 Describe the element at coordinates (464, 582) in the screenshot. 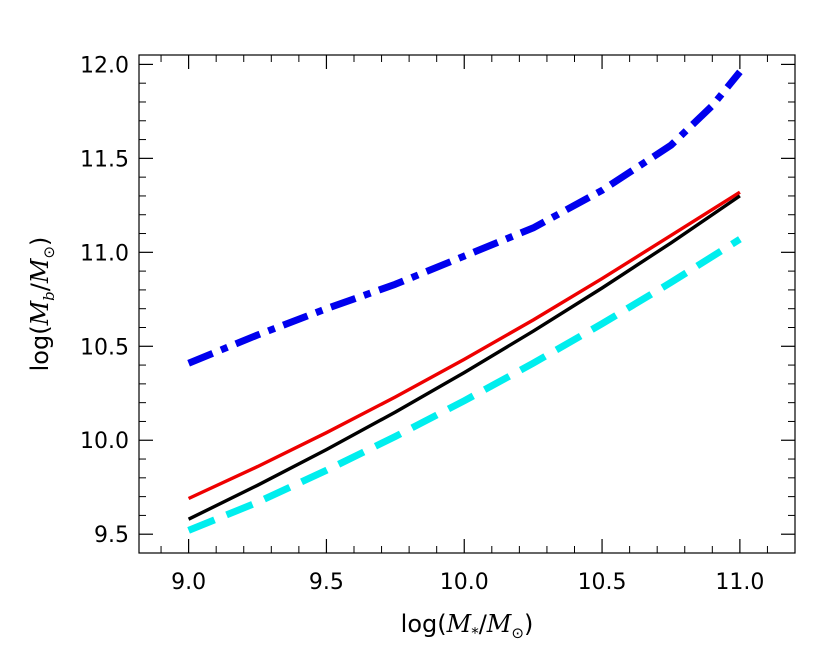

I see `x-tick-label: 10.0` at that location.